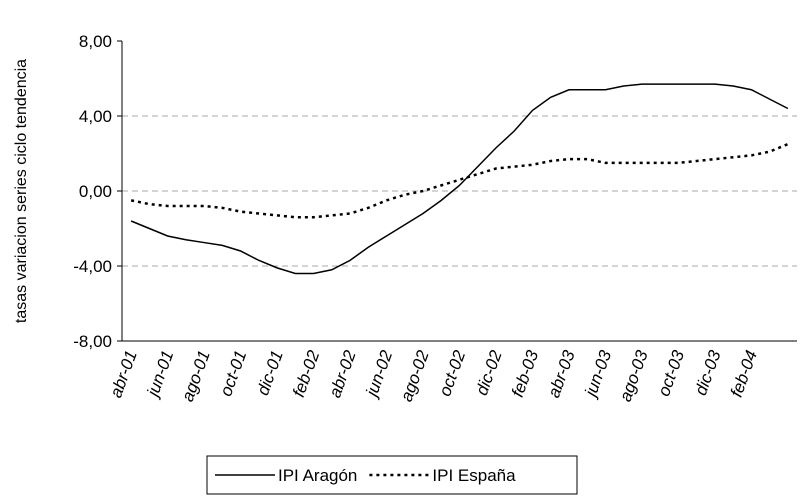  What do you see at coordinates (317, 475) in the screenshot?
I see `legend-label: IPI Aragón` at bounding box center [317, 475].